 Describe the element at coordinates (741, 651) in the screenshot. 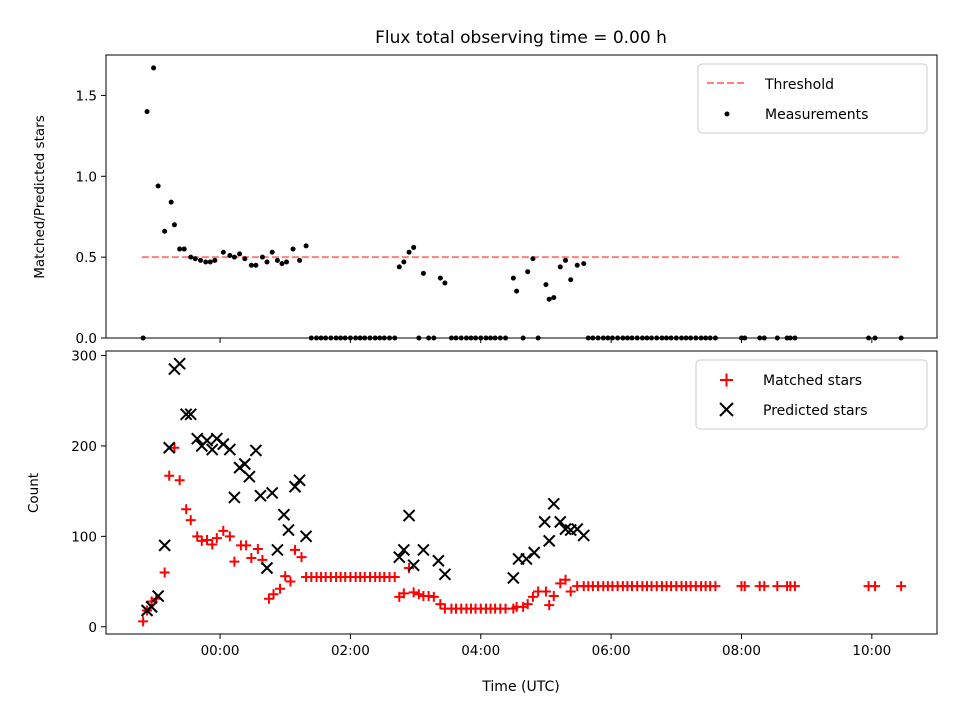

I see `x-tick-label: 08:00` at that location.